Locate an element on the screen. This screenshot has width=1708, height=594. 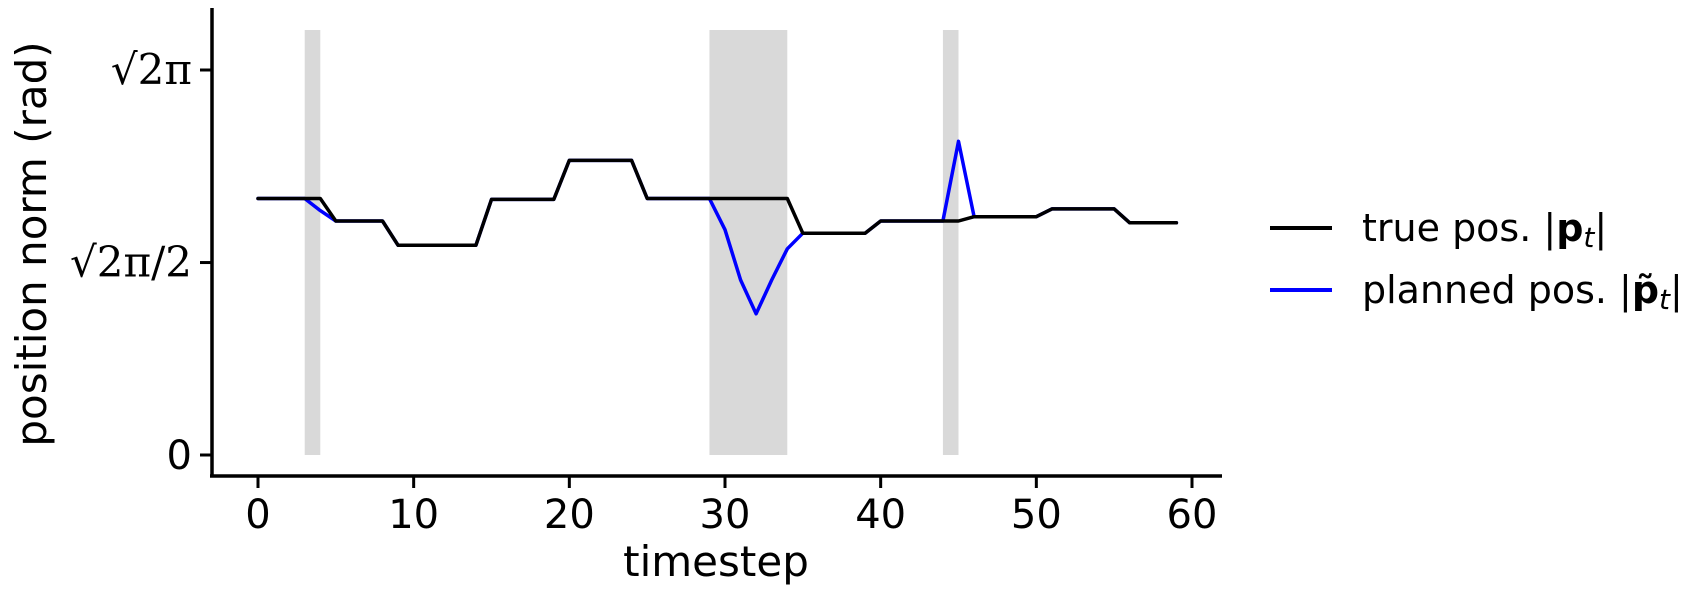
y-tick-label: √2π is located at coordinates (151, 69).